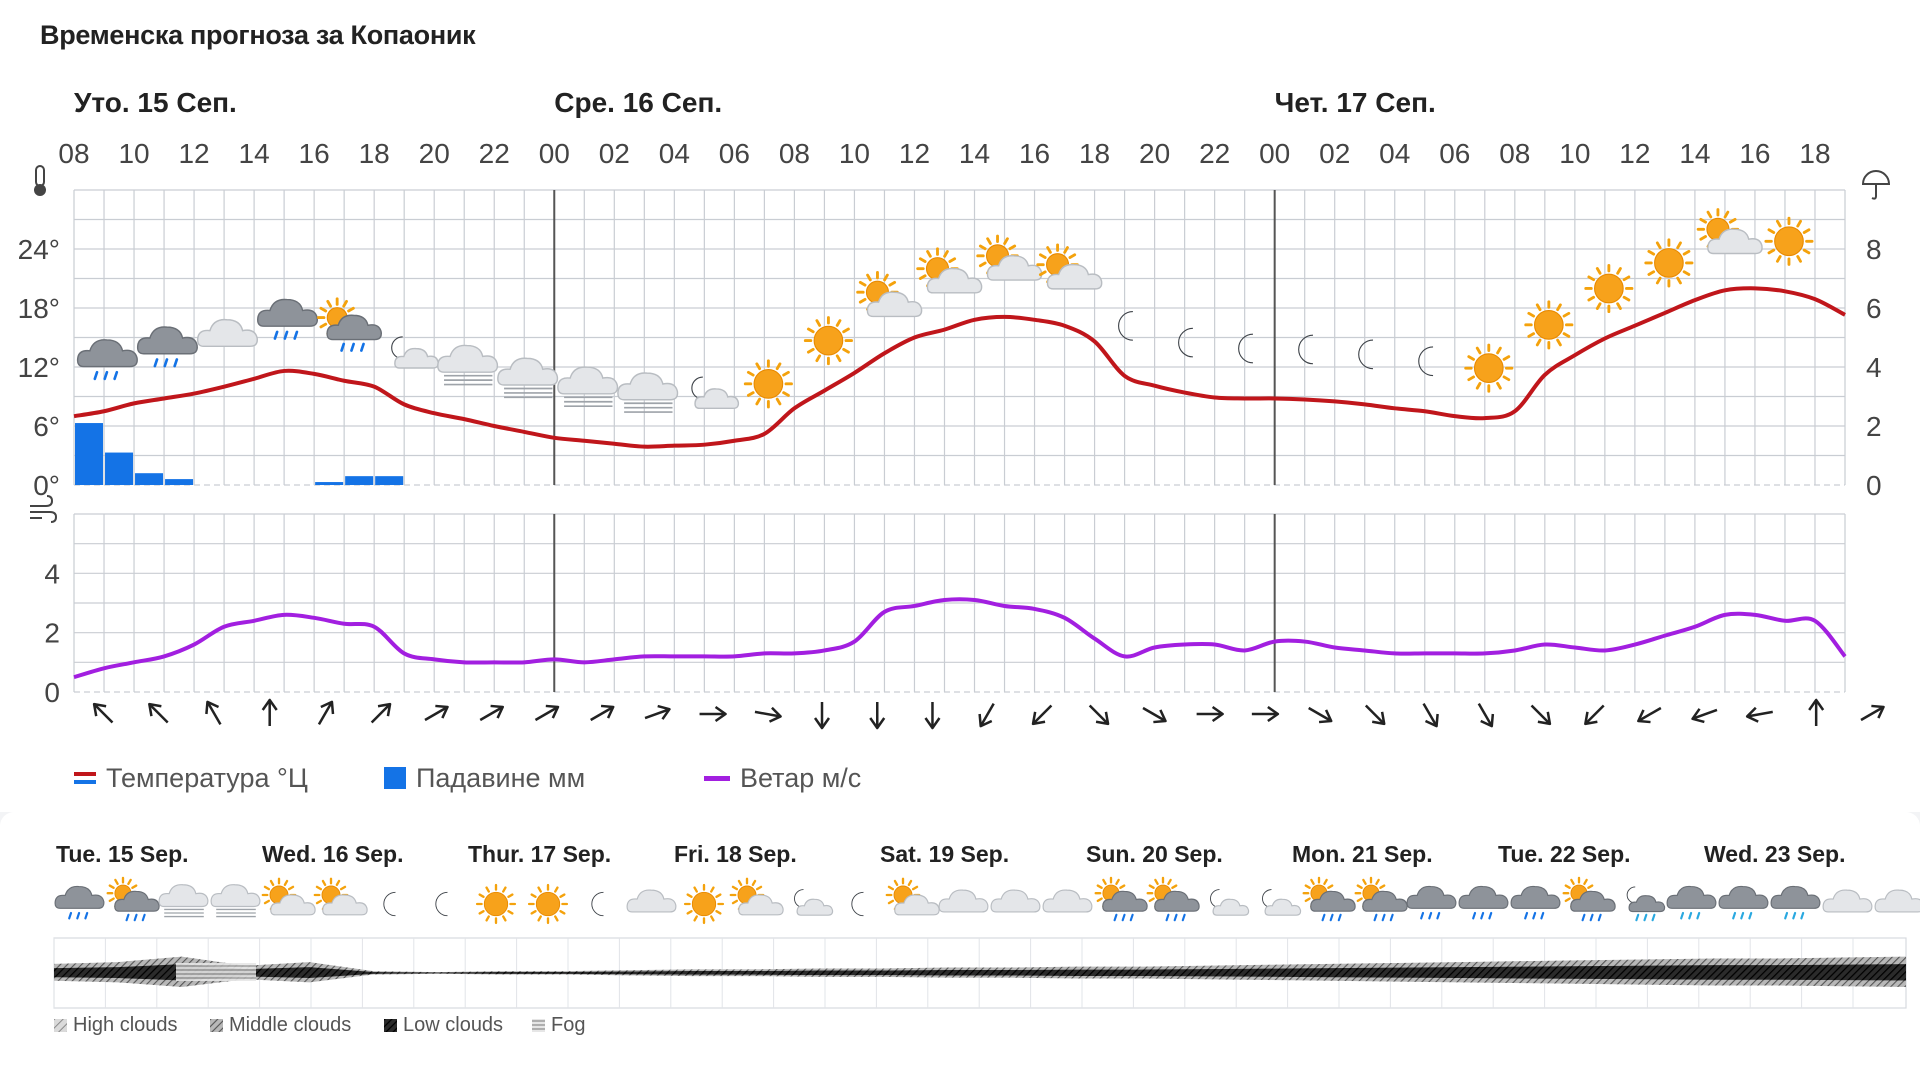  What do you see at coordinates (538, 1025) in the screenshot?
I see `fog-swatch` at bounding box center [538, 1025].